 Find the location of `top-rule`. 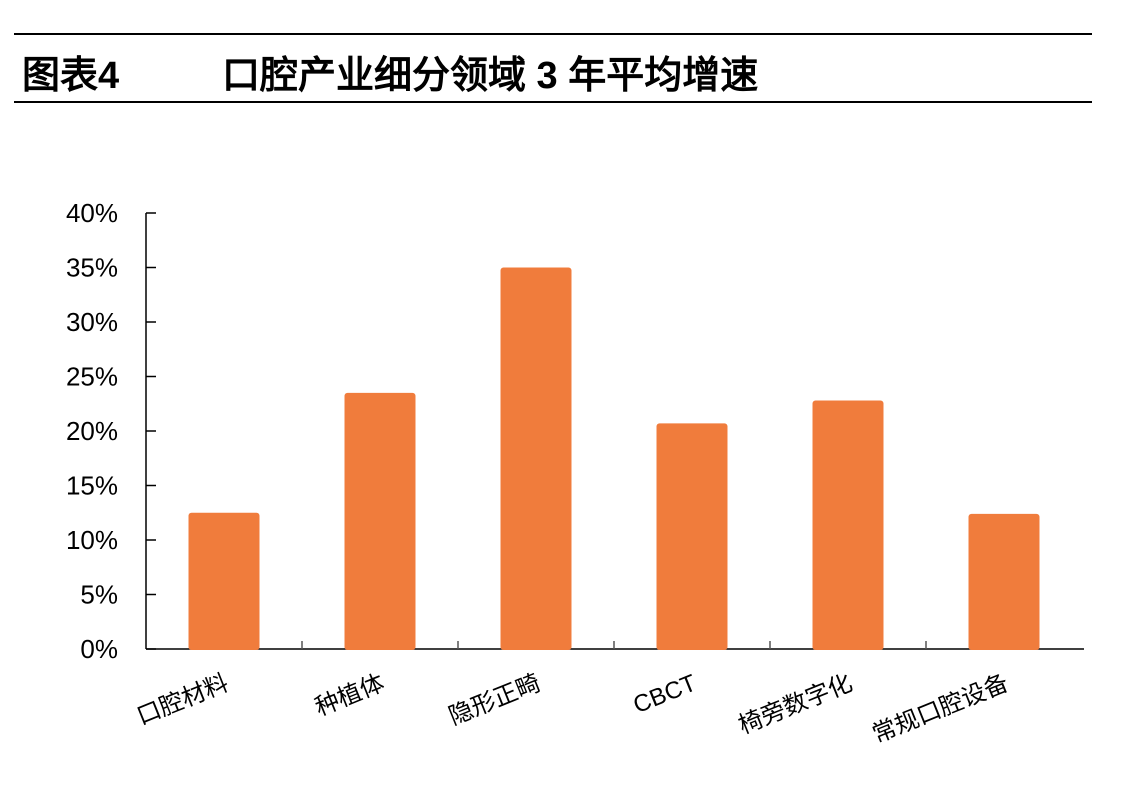

top-rule is located at coordinates (553, 34).